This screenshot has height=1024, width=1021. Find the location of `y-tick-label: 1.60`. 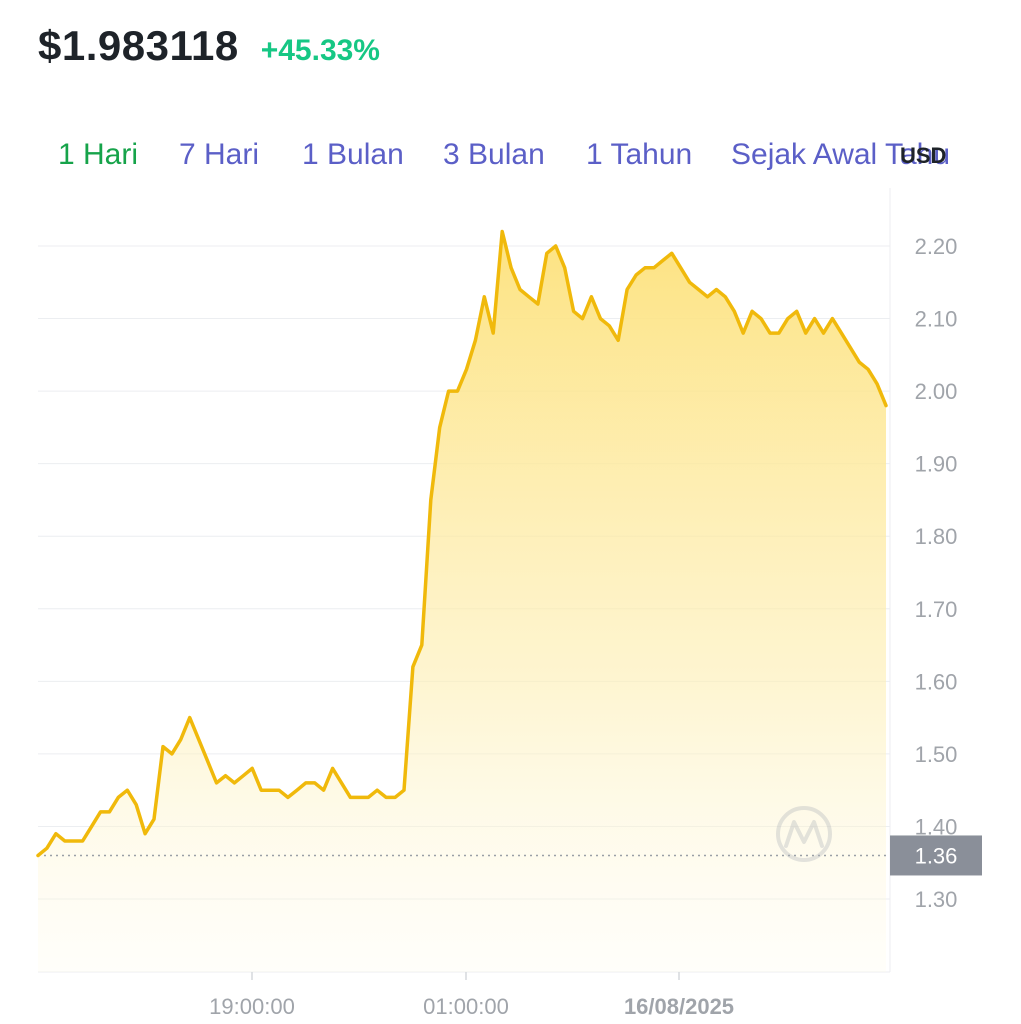

y-tick-label: 1.60 is located at coordinates (936, 681).